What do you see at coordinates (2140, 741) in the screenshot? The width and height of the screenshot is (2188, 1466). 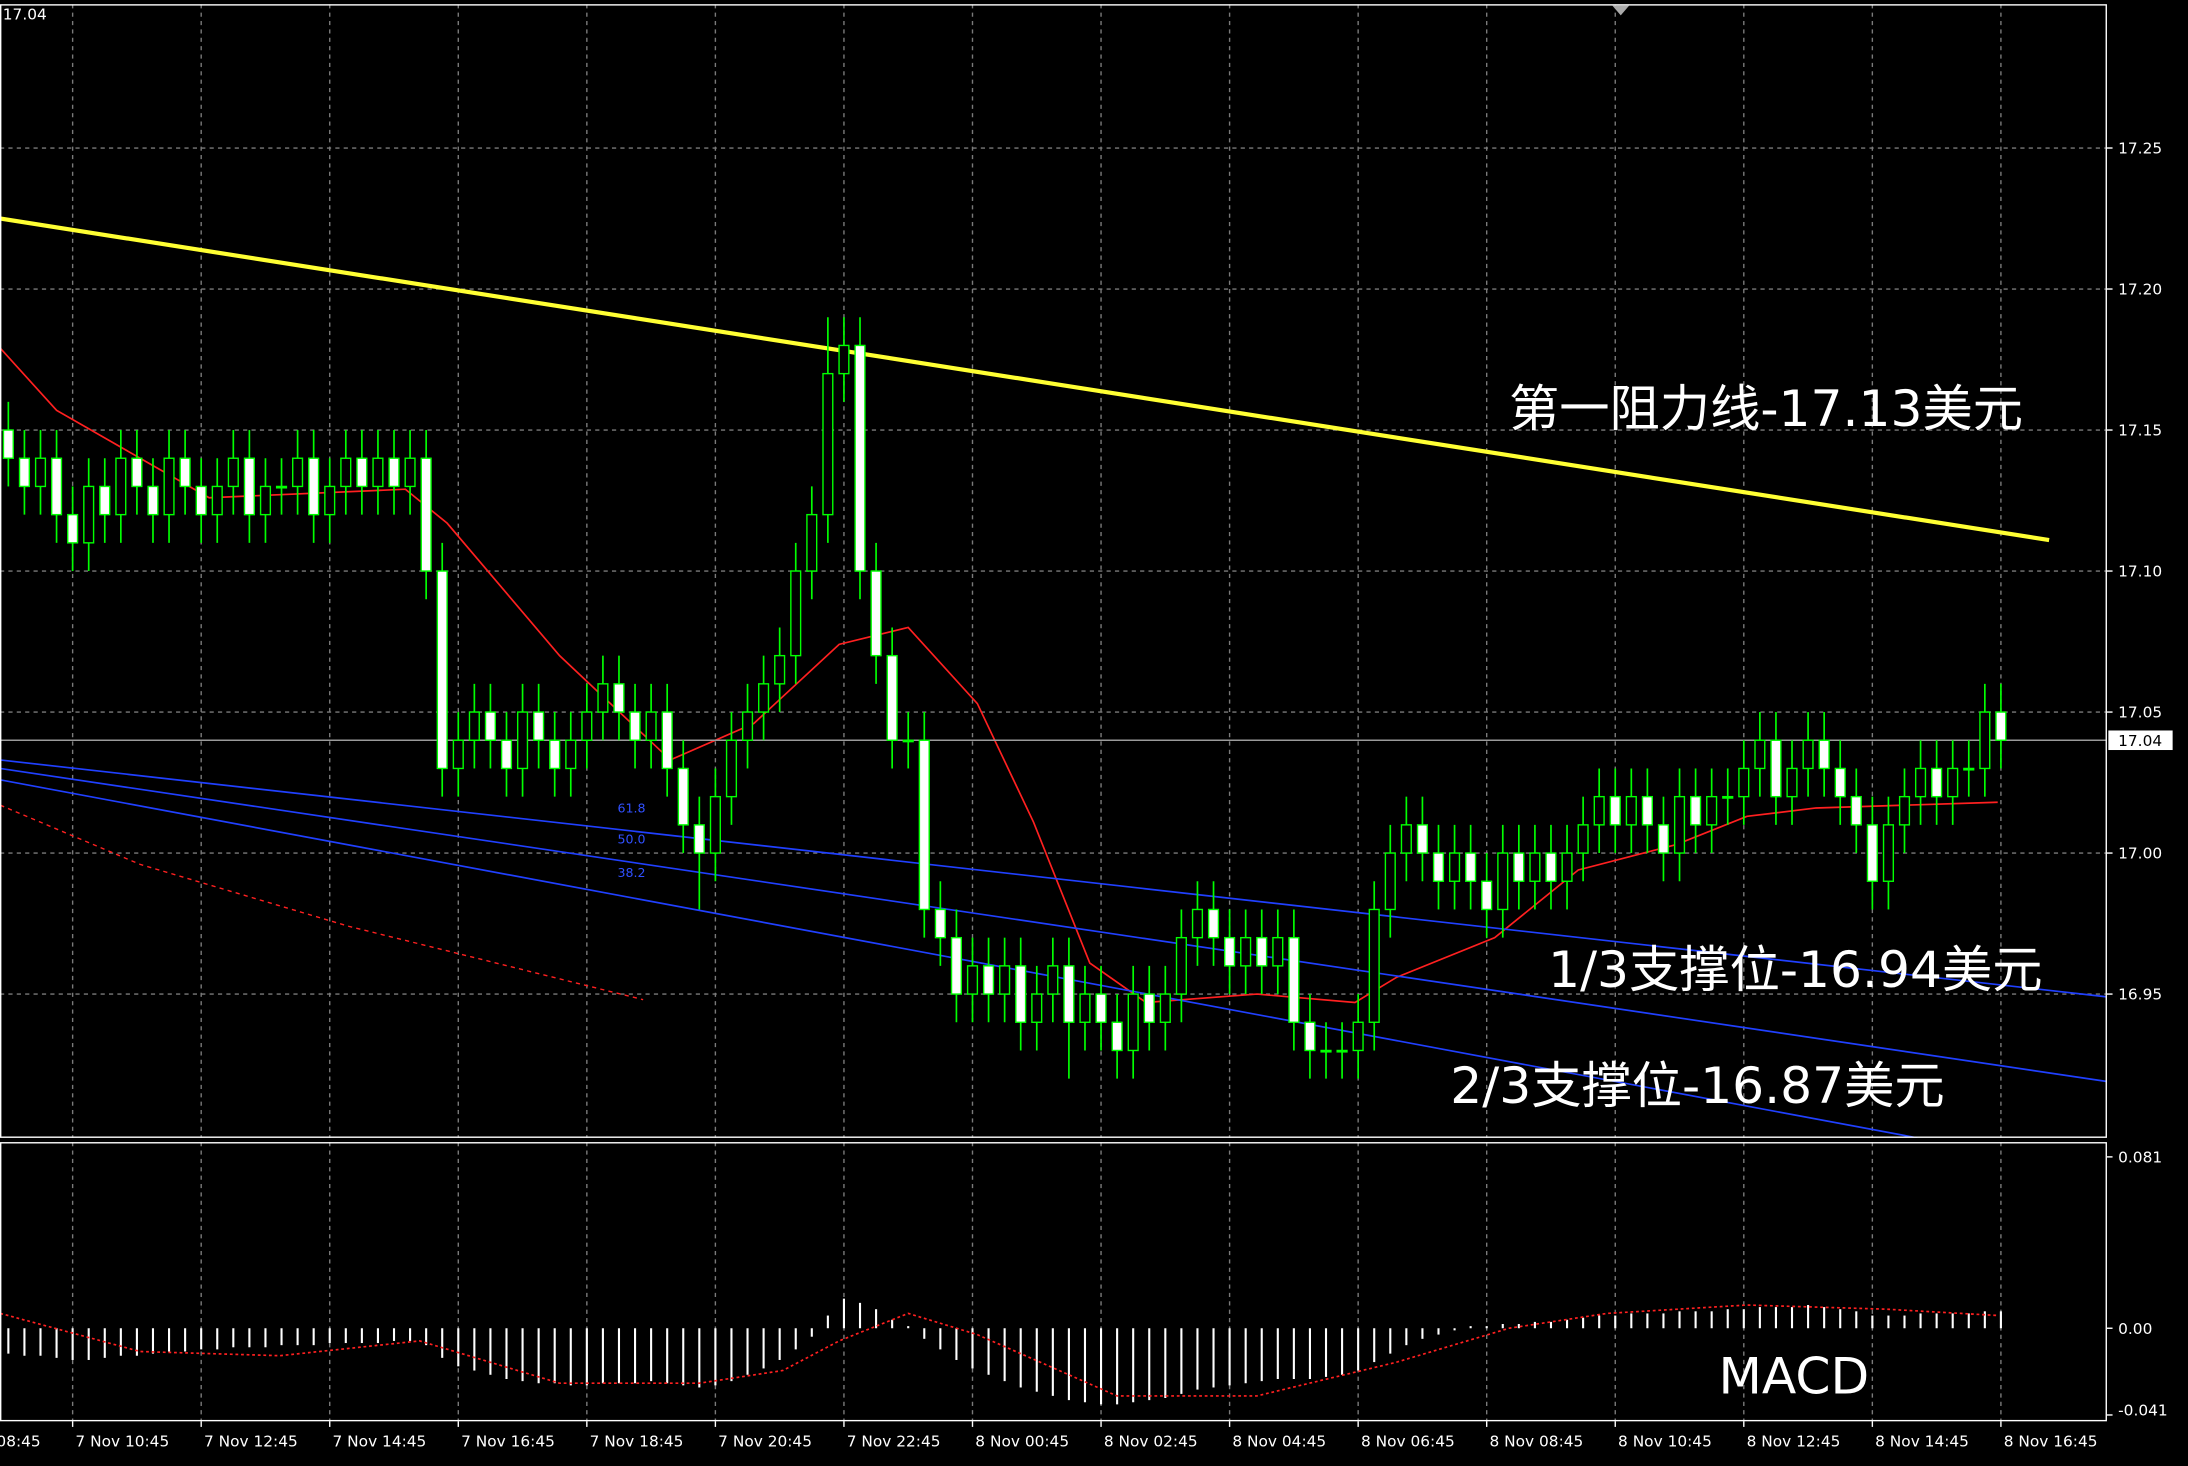 I see `current-price-label: 17.04` at bounding box center [2140, 741].